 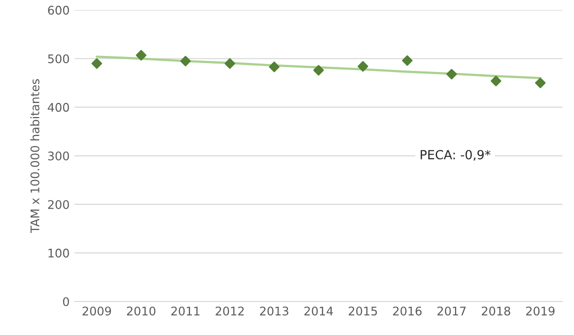 What do you see at coordinates (66, 301) in the screenshot?
I see `y-tick-label: 0` at bounding box center [66, 301].